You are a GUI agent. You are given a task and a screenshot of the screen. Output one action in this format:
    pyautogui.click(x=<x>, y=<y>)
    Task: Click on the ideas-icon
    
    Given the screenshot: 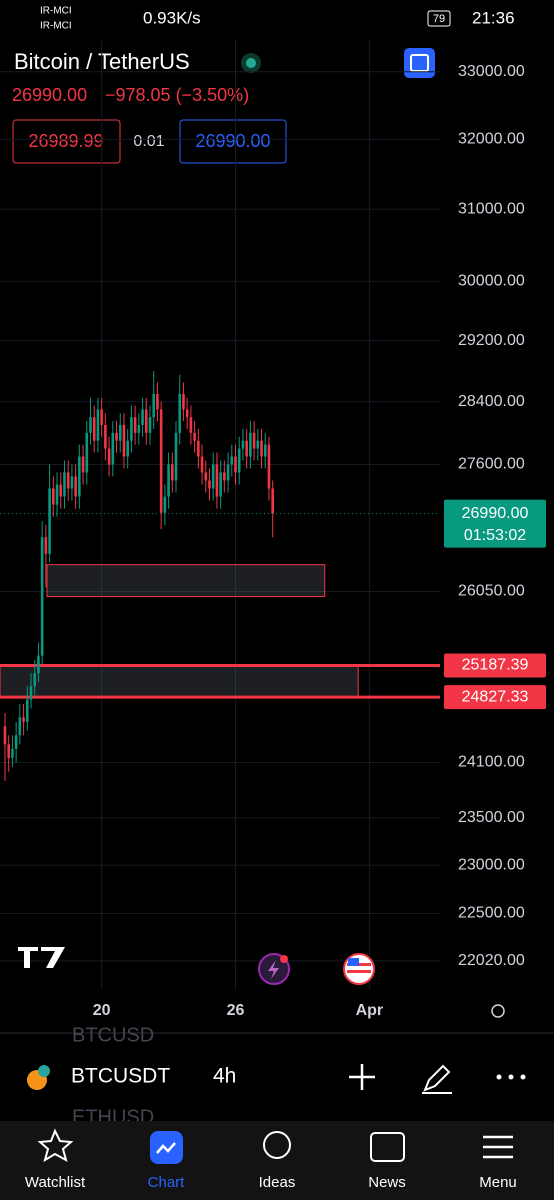 What is the action you would take?
    pyautogui.click(x=277, y=1145)
    